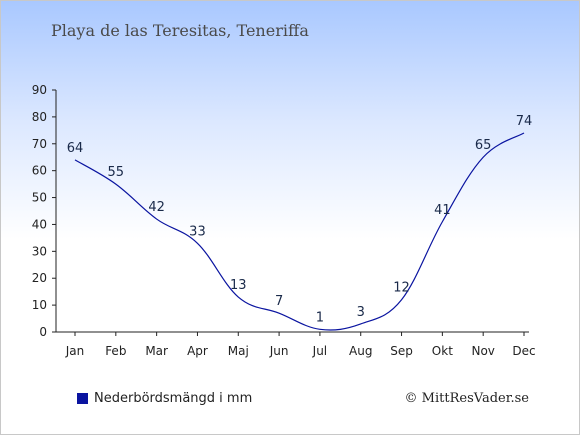 The height and width of the screenshot is (436, 580). Describe the element at coordinates (156, 207) in the screenshot. I see `data-label: 42` at that location.